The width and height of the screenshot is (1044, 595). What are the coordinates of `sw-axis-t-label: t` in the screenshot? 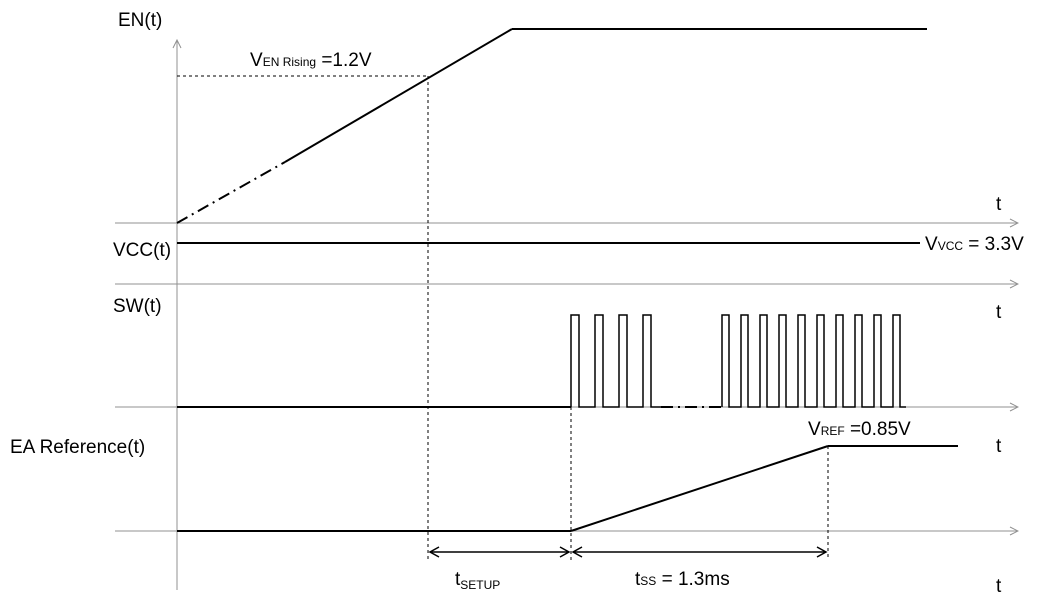 It's located at (999, 312).